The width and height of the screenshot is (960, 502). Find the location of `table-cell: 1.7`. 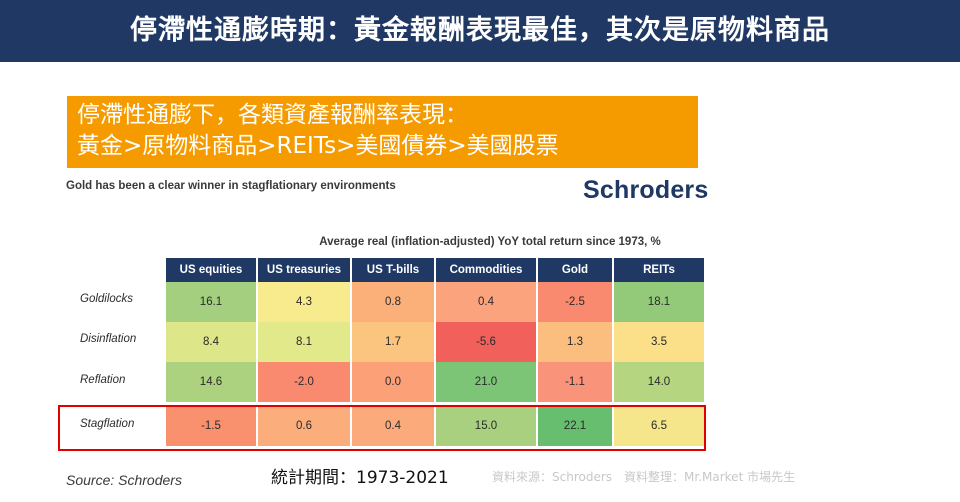

table-cell: 1.7 is located at coordinates (393, 342).